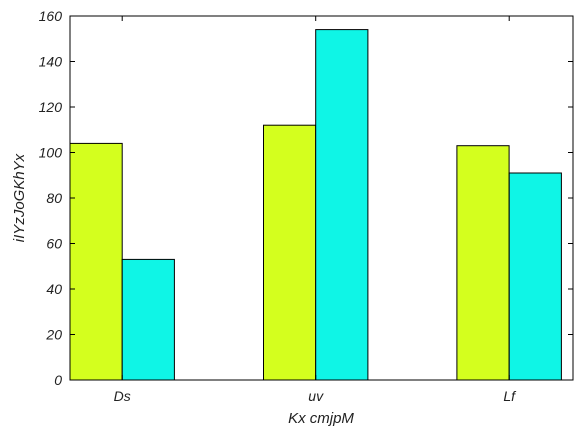  I want to click on y-tick-label-120: 120, so click(51, 107).